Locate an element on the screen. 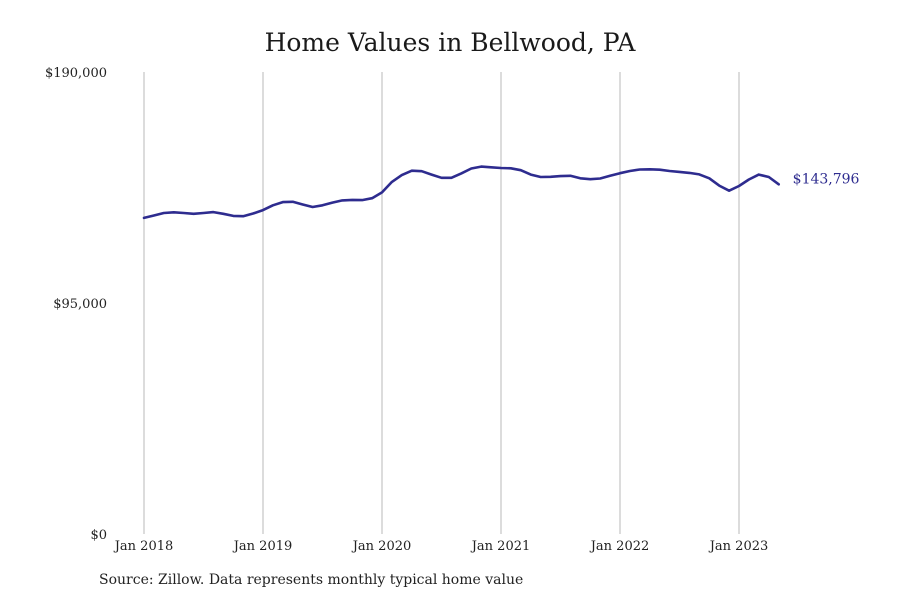  x-tick-label: Jan 2022 is located at coordinates (619, 546).